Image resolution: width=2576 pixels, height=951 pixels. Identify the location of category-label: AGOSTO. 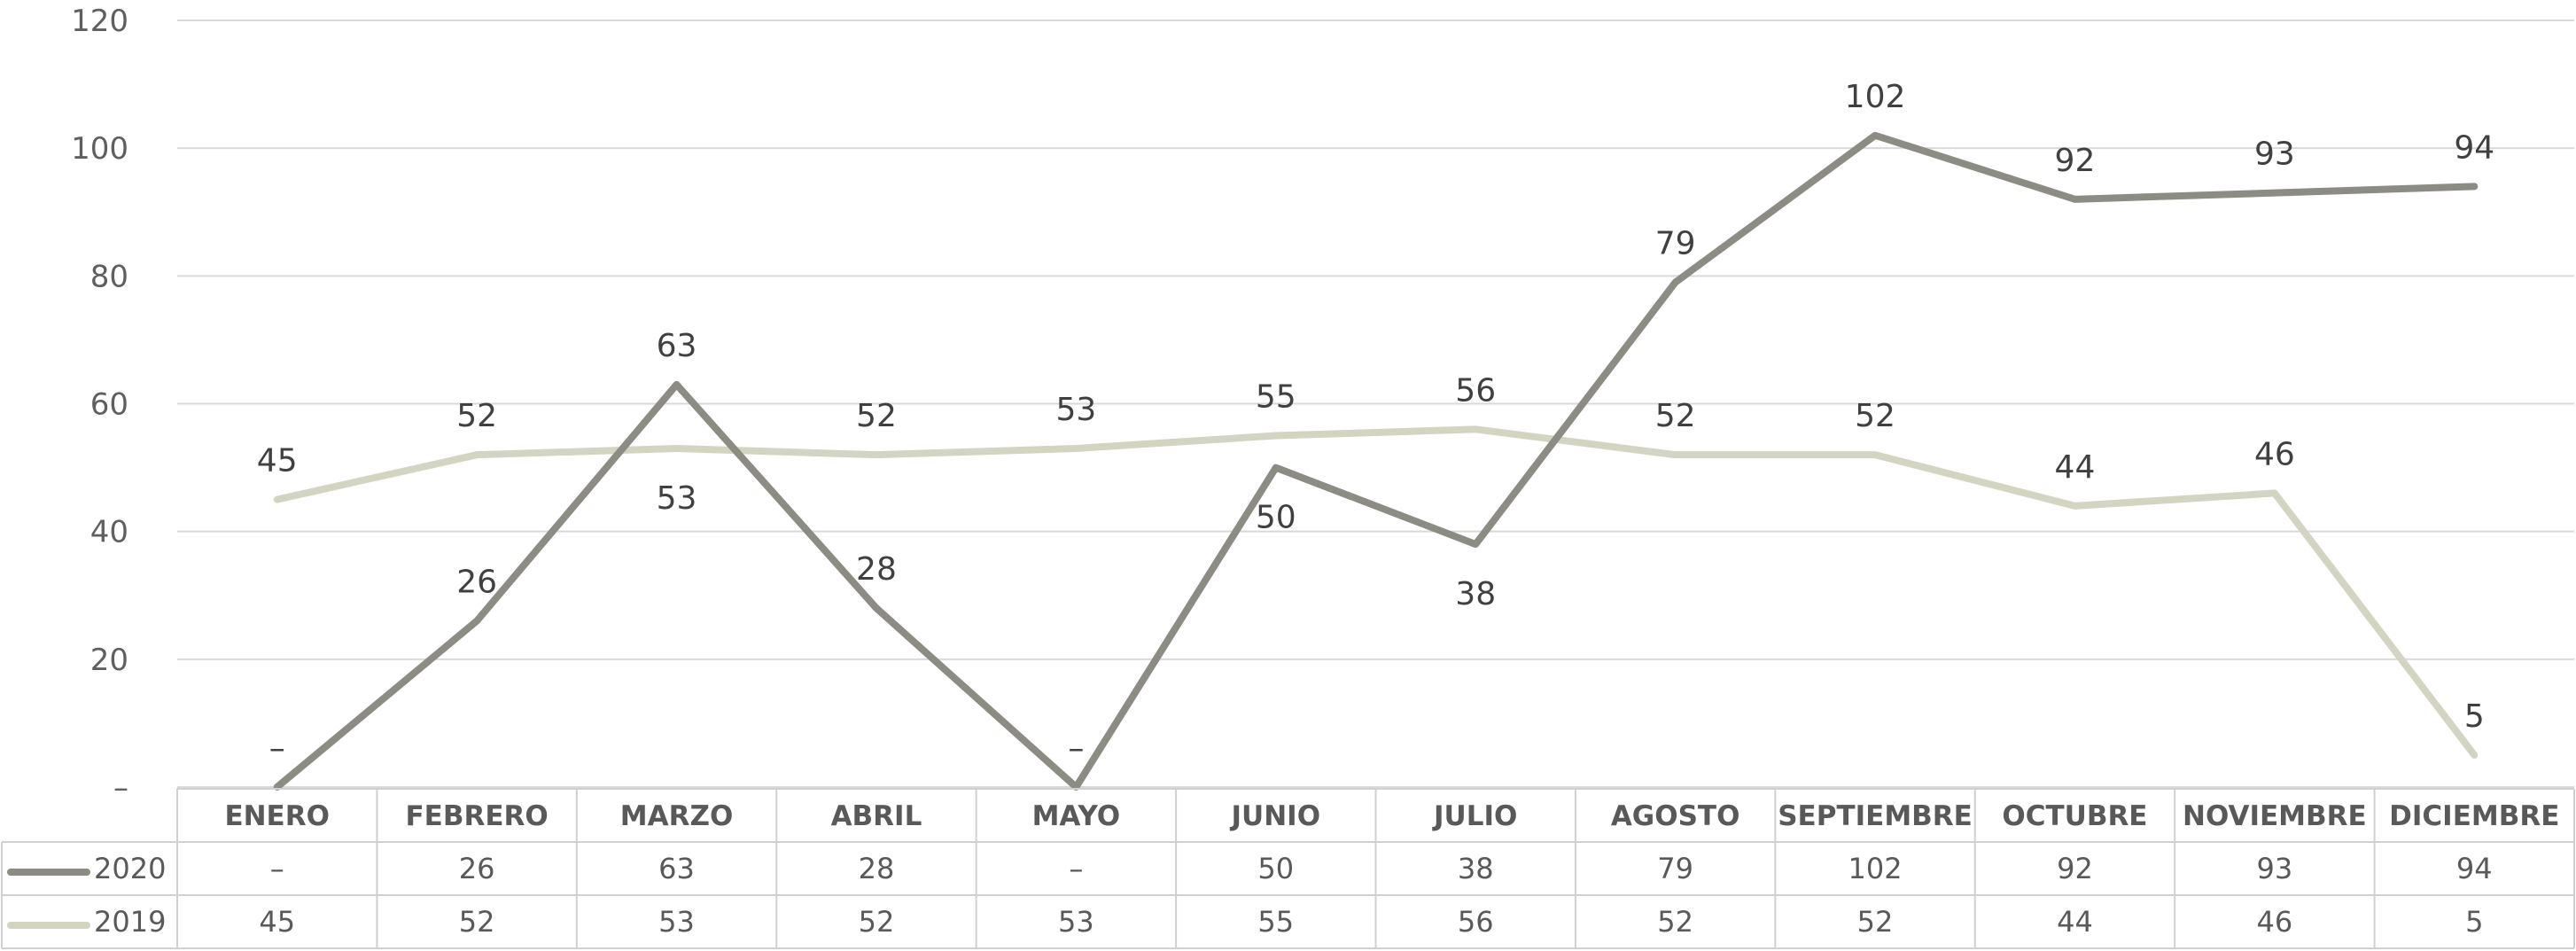
(1676, 816).